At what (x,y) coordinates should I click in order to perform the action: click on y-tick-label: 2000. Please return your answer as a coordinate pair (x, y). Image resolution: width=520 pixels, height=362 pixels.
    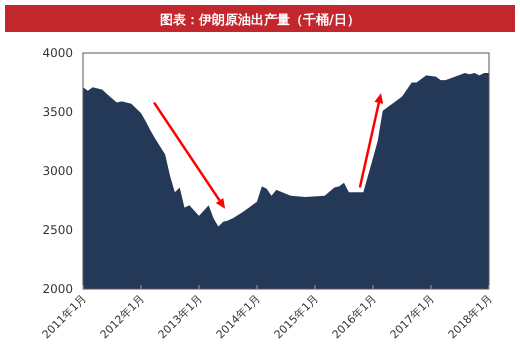
    Looking at the image, I should click on (57, 289).